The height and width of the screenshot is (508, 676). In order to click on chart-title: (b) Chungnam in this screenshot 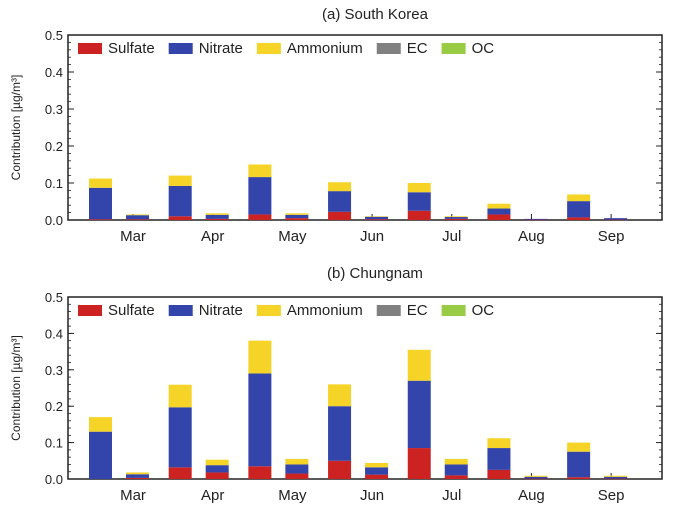, I will do `click(375, 273)`.